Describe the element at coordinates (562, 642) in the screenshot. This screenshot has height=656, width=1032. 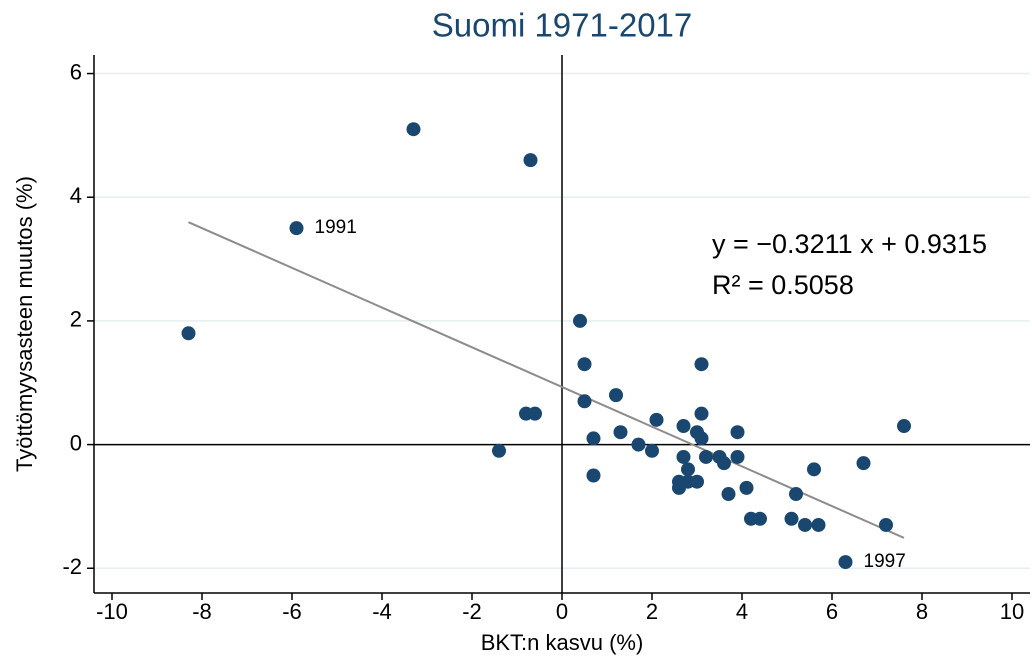
I see `x-axis-label: BKT:n kasvu (%)` at that location.